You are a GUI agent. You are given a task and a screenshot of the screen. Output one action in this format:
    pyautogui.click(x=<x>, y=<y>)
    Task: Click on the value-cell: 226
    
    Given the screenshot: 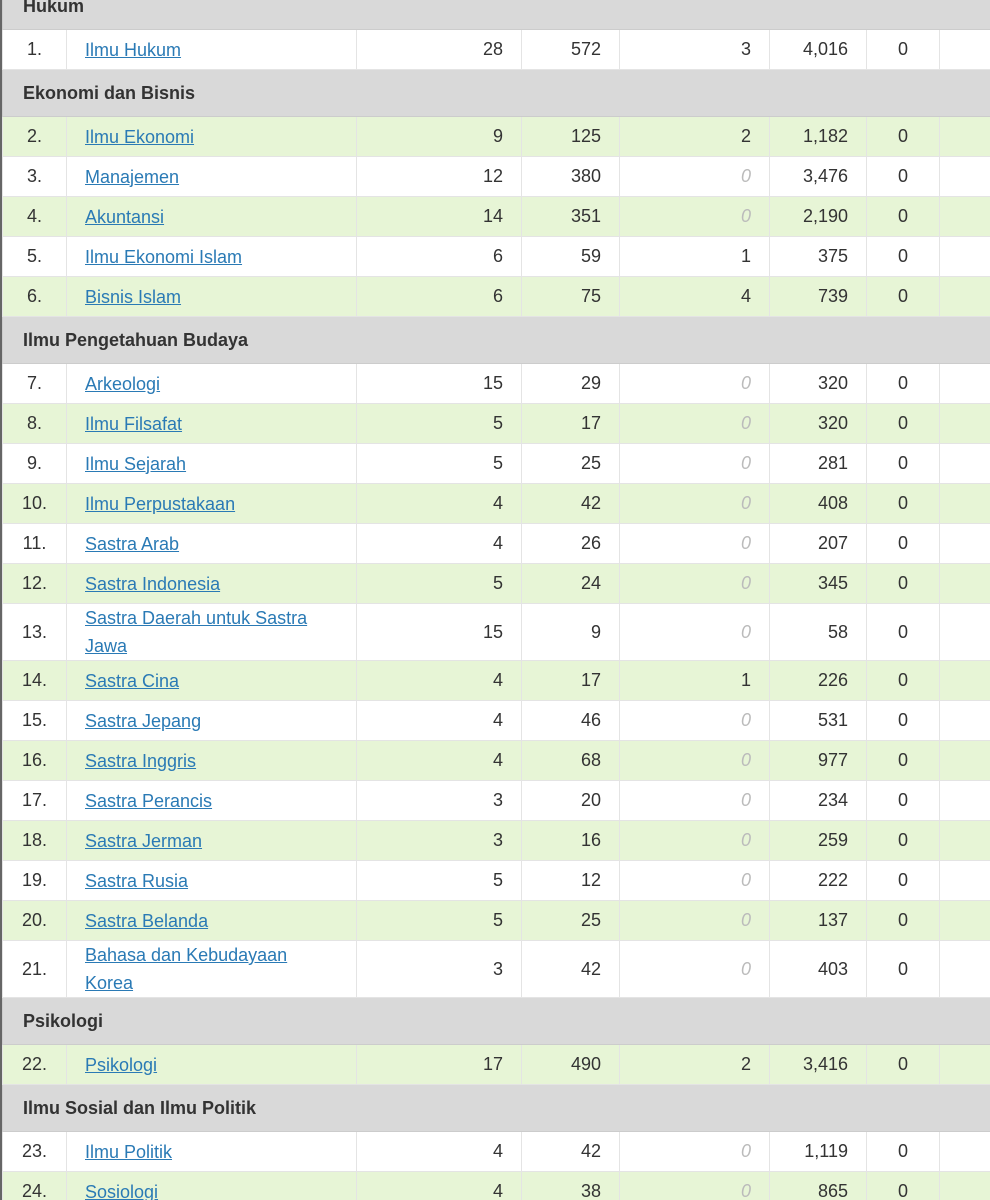 What is the action you would take?
    pyautogui.click(x=818, y=680)
    